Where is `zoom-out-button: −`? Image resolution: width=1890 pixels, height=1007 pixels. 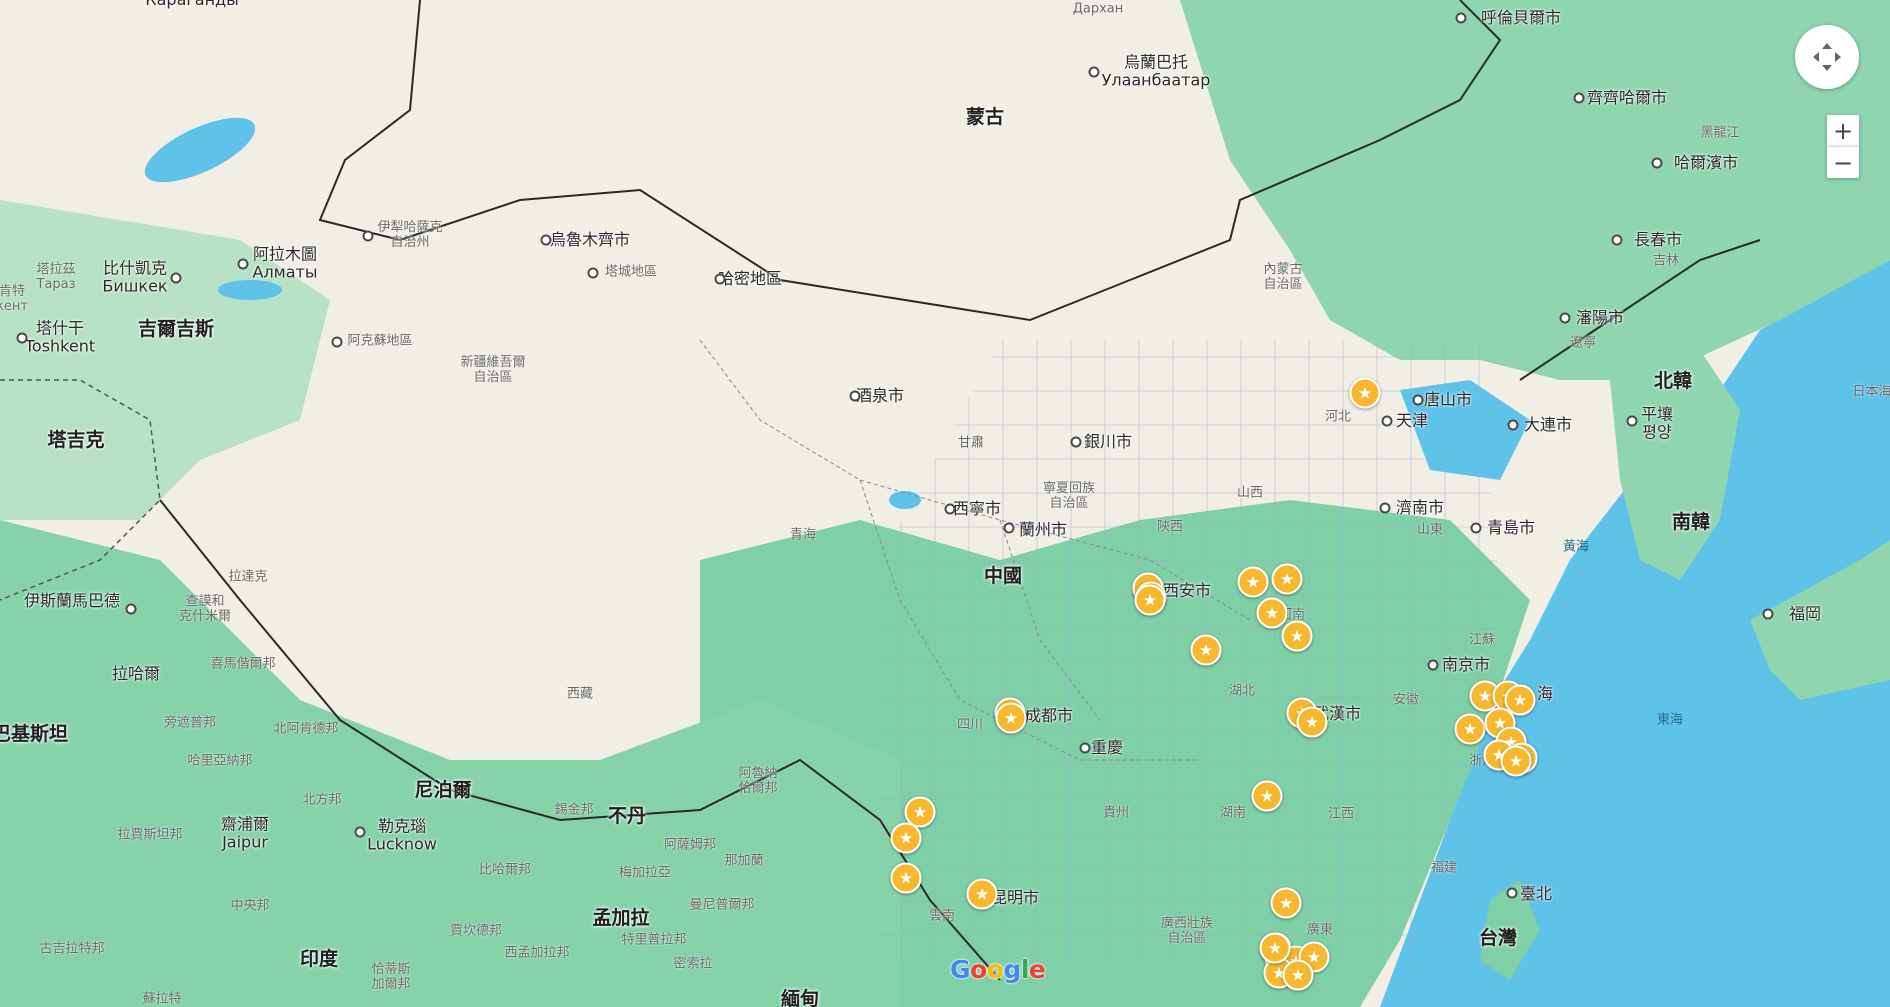 zoom-out-button: − is located at coordinates (1843, 162).